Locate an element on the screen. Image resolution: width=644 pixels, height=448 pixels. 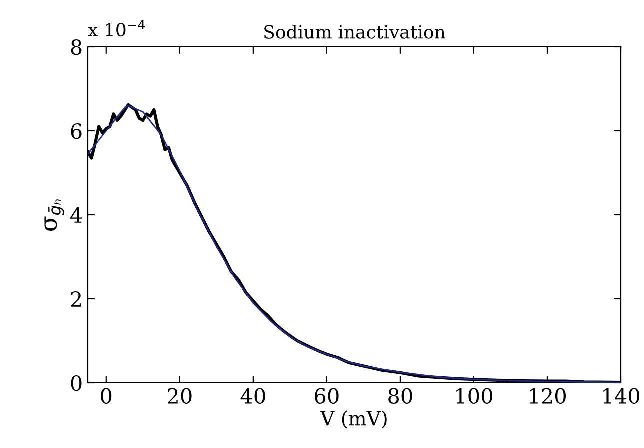
y-tick-label: 8 is located at coordinates (76, 47).